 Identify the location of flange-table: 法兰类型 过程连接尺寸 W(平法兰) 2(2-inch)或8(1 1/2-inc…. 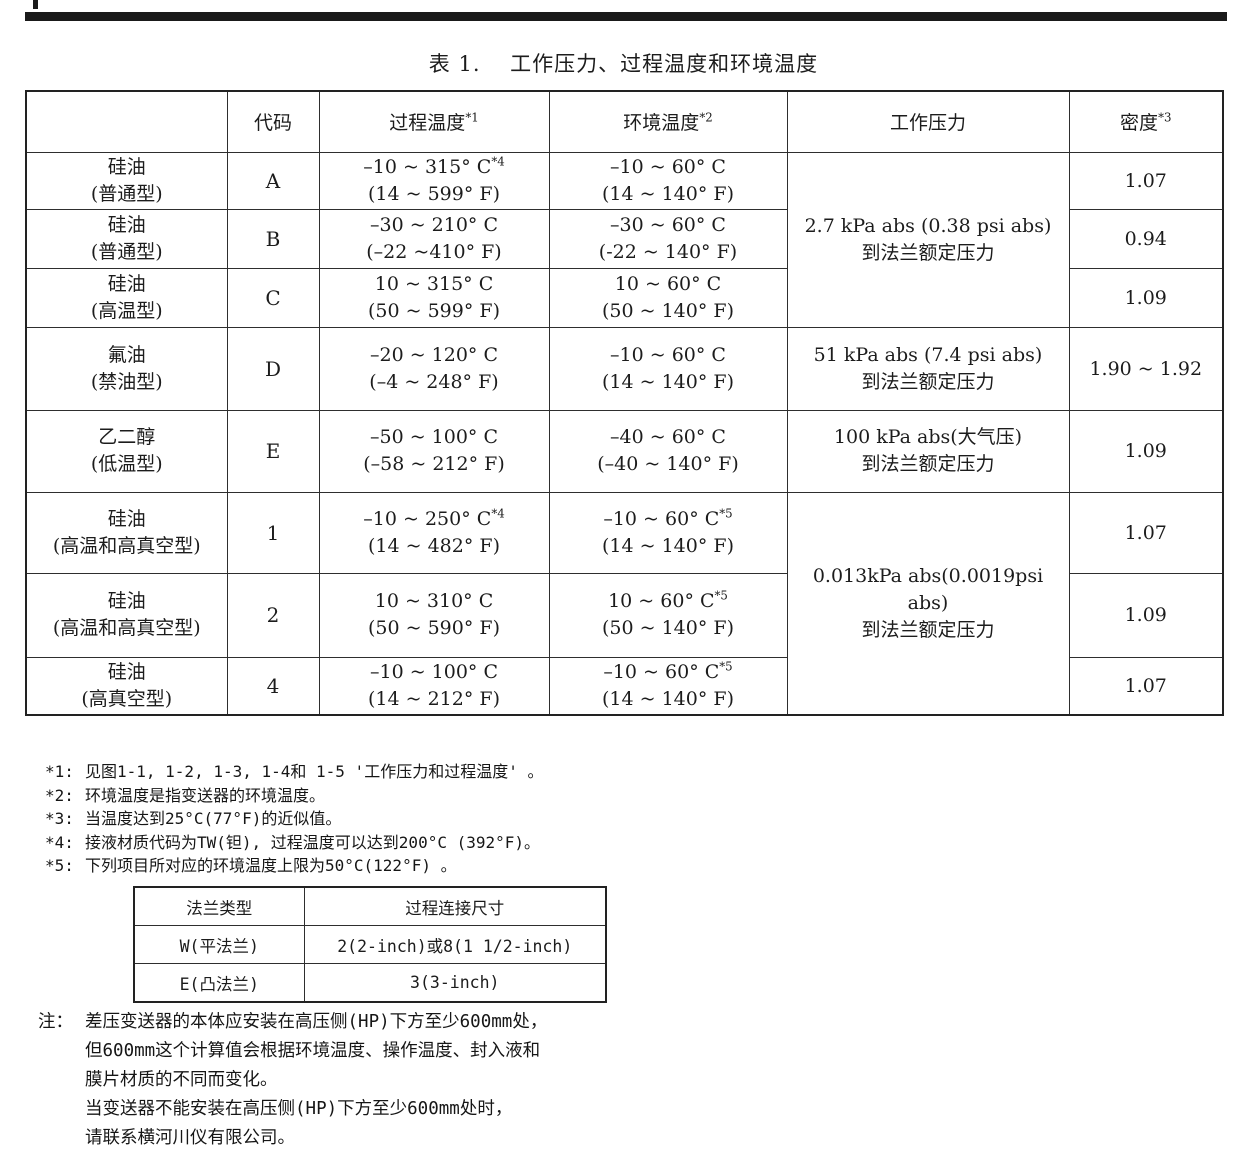
(370, 944).